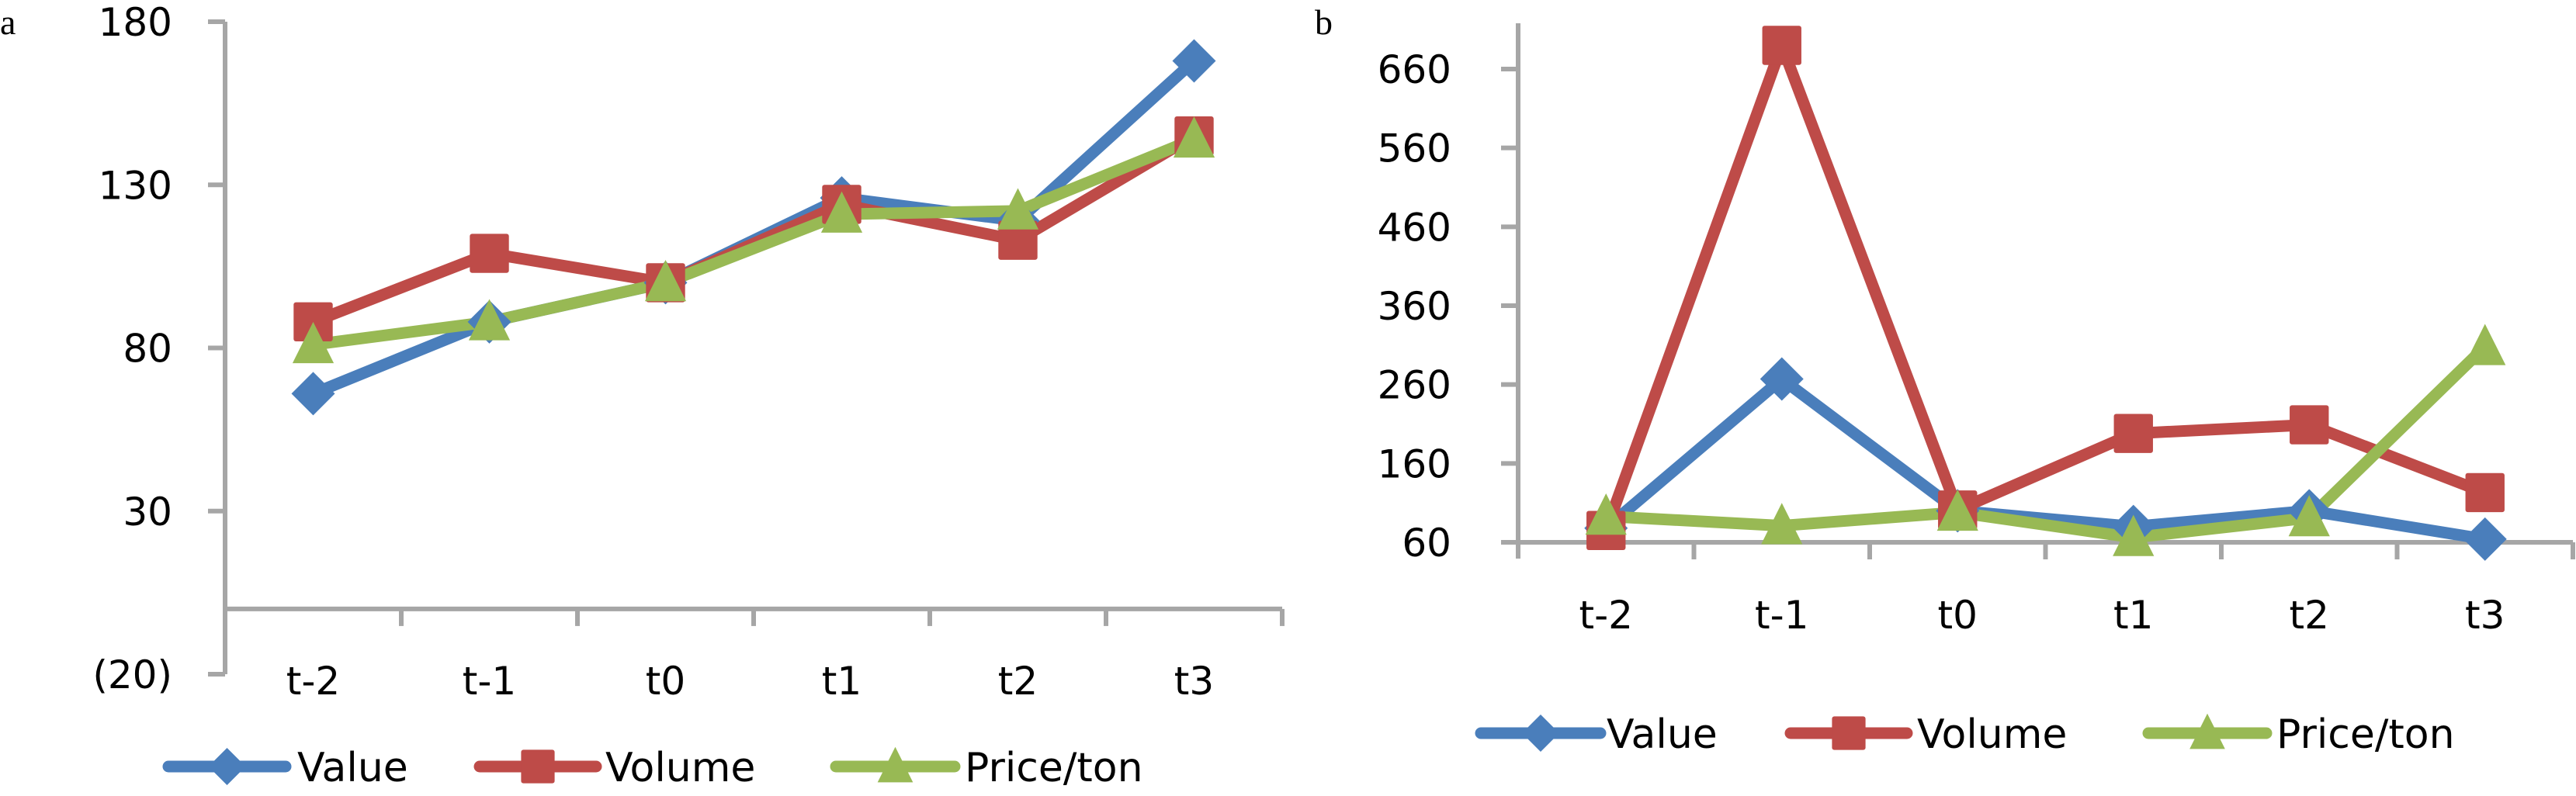  Describe the element at coordinates (1194, 681) in the screenshot. I see `chart-a-x-tick-label: t3` at that location.